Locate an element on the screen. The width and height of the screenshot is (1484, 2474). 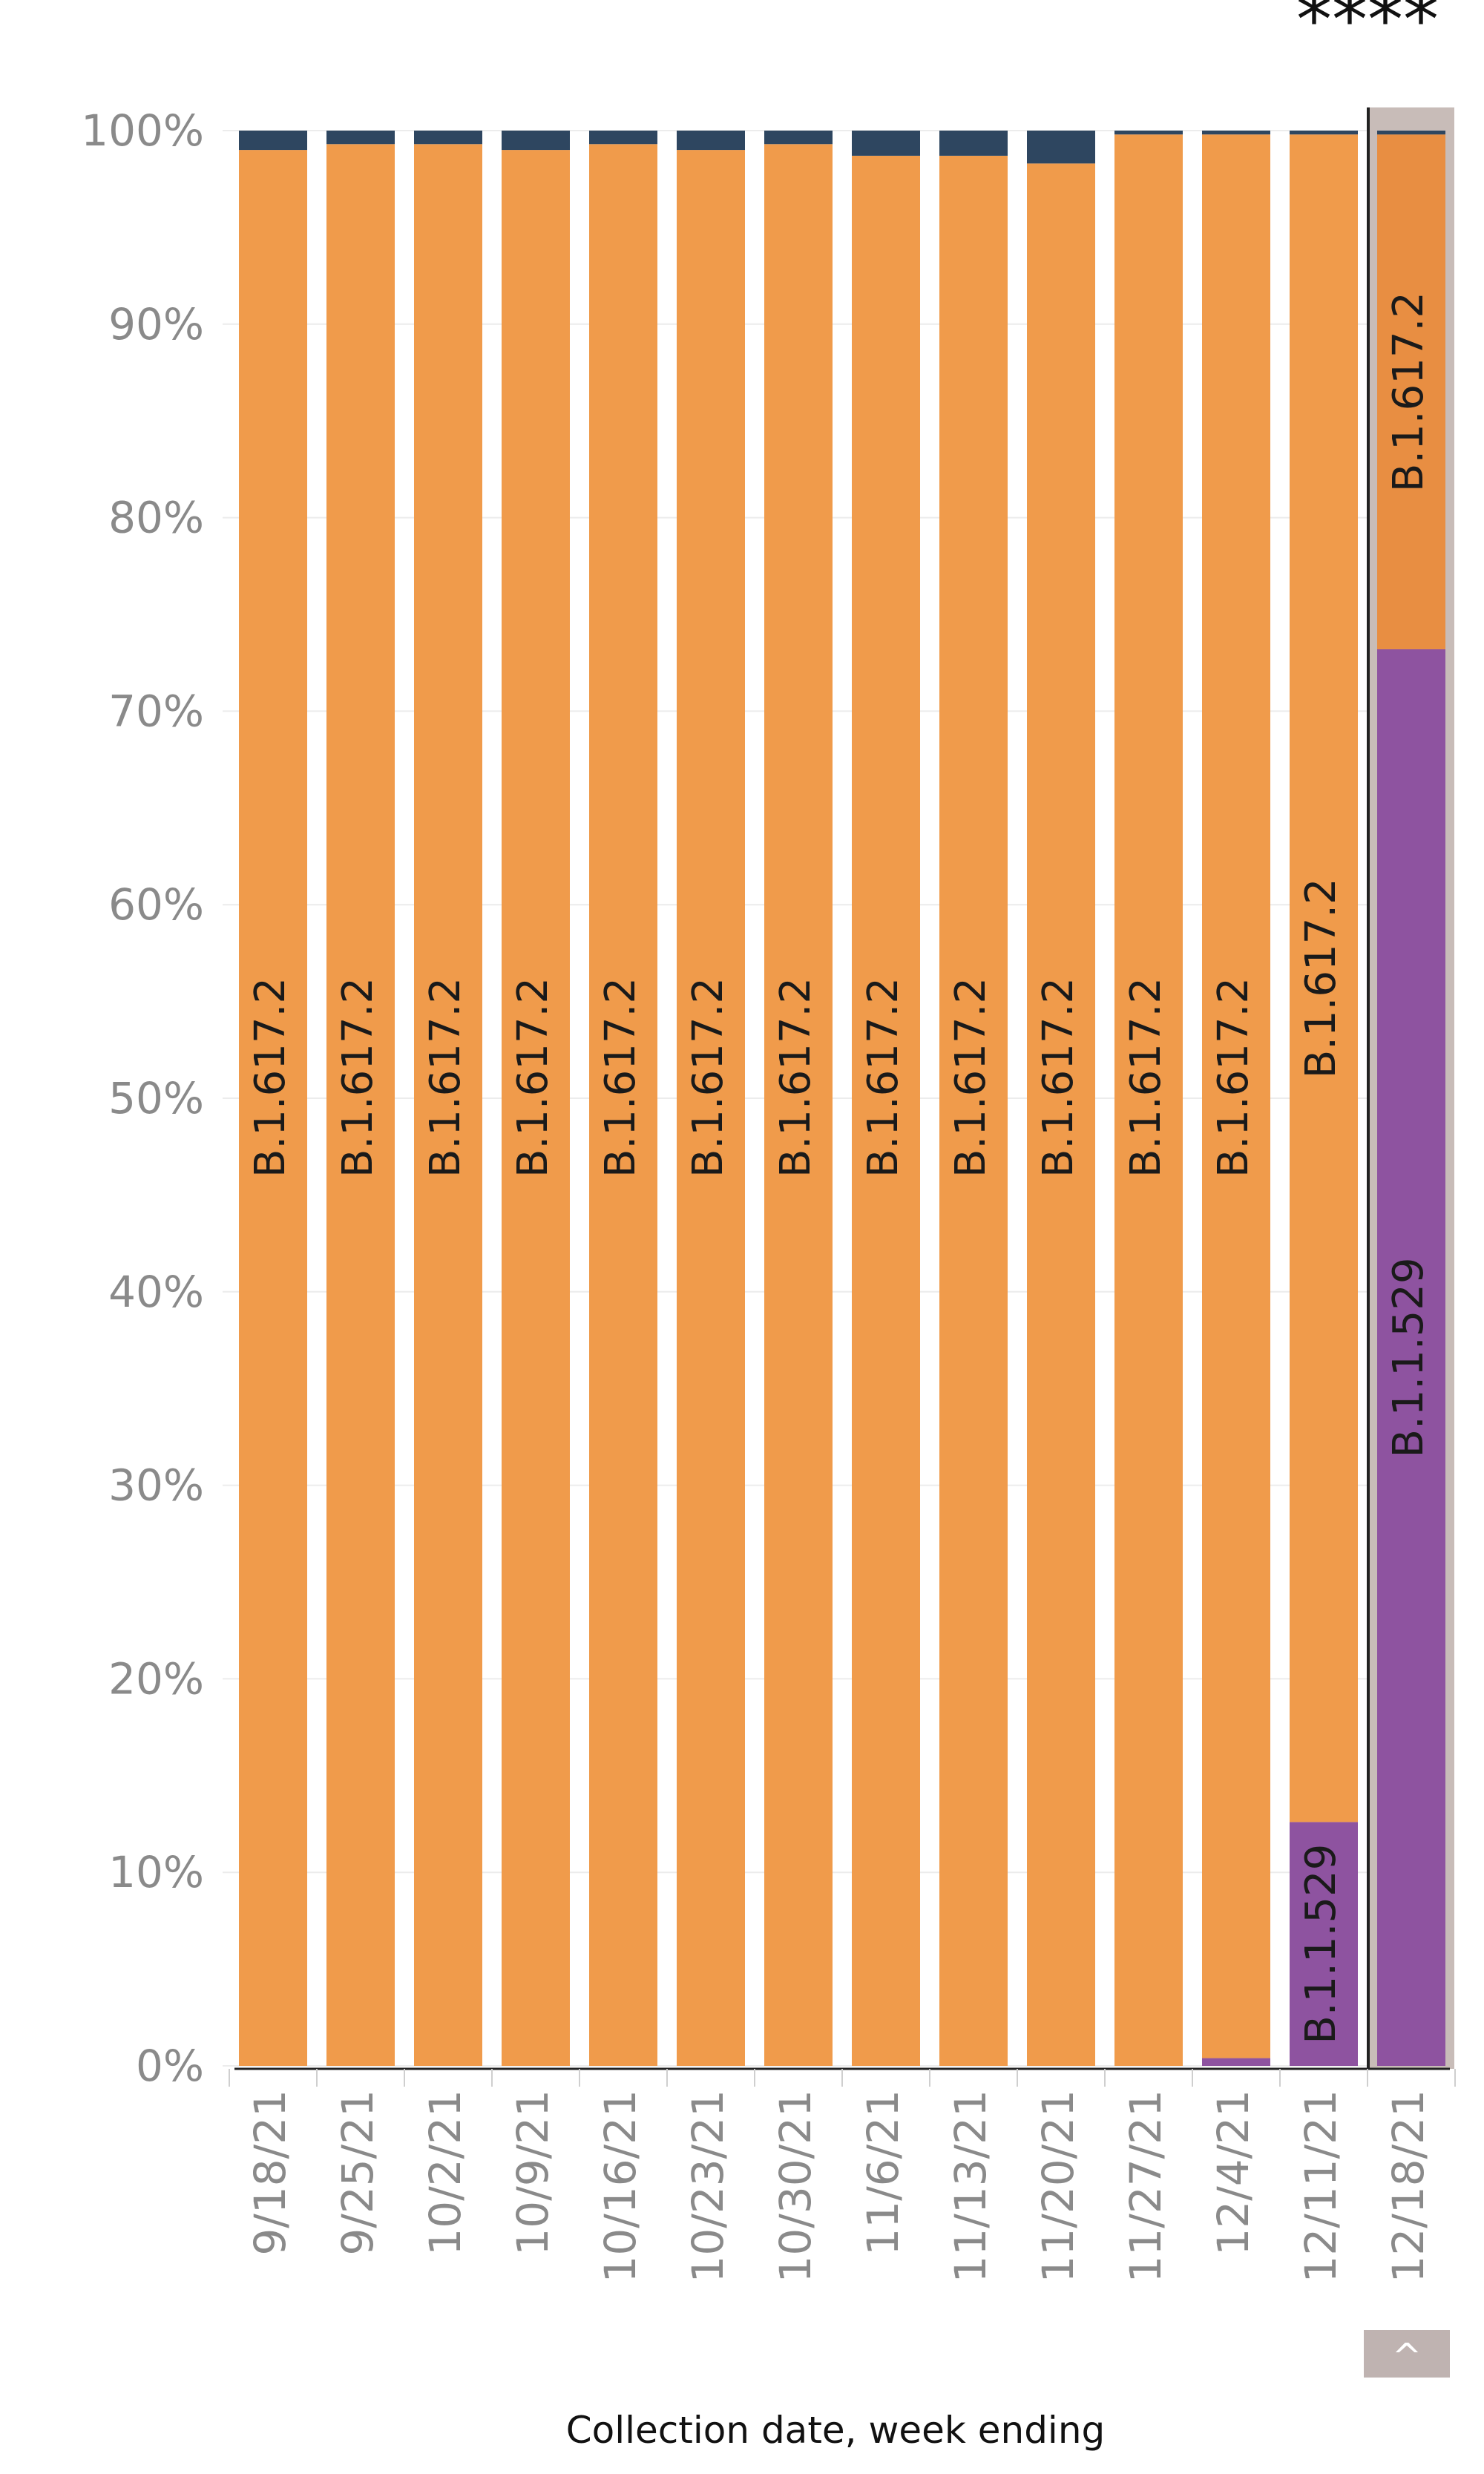
x-tick-label: 10/9/21 is located at coordinates (533, 2173).